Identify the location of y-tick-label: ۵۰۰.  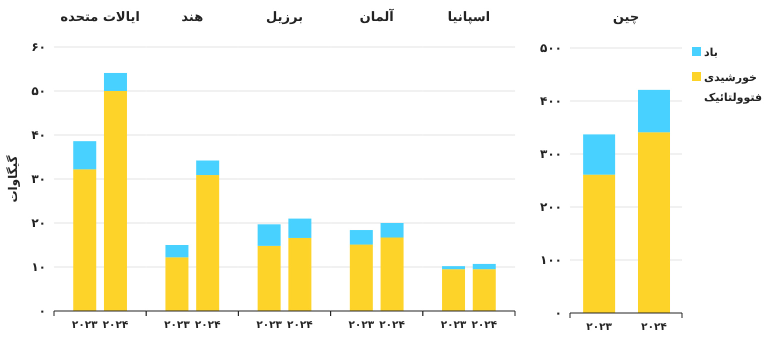
(551, 48).